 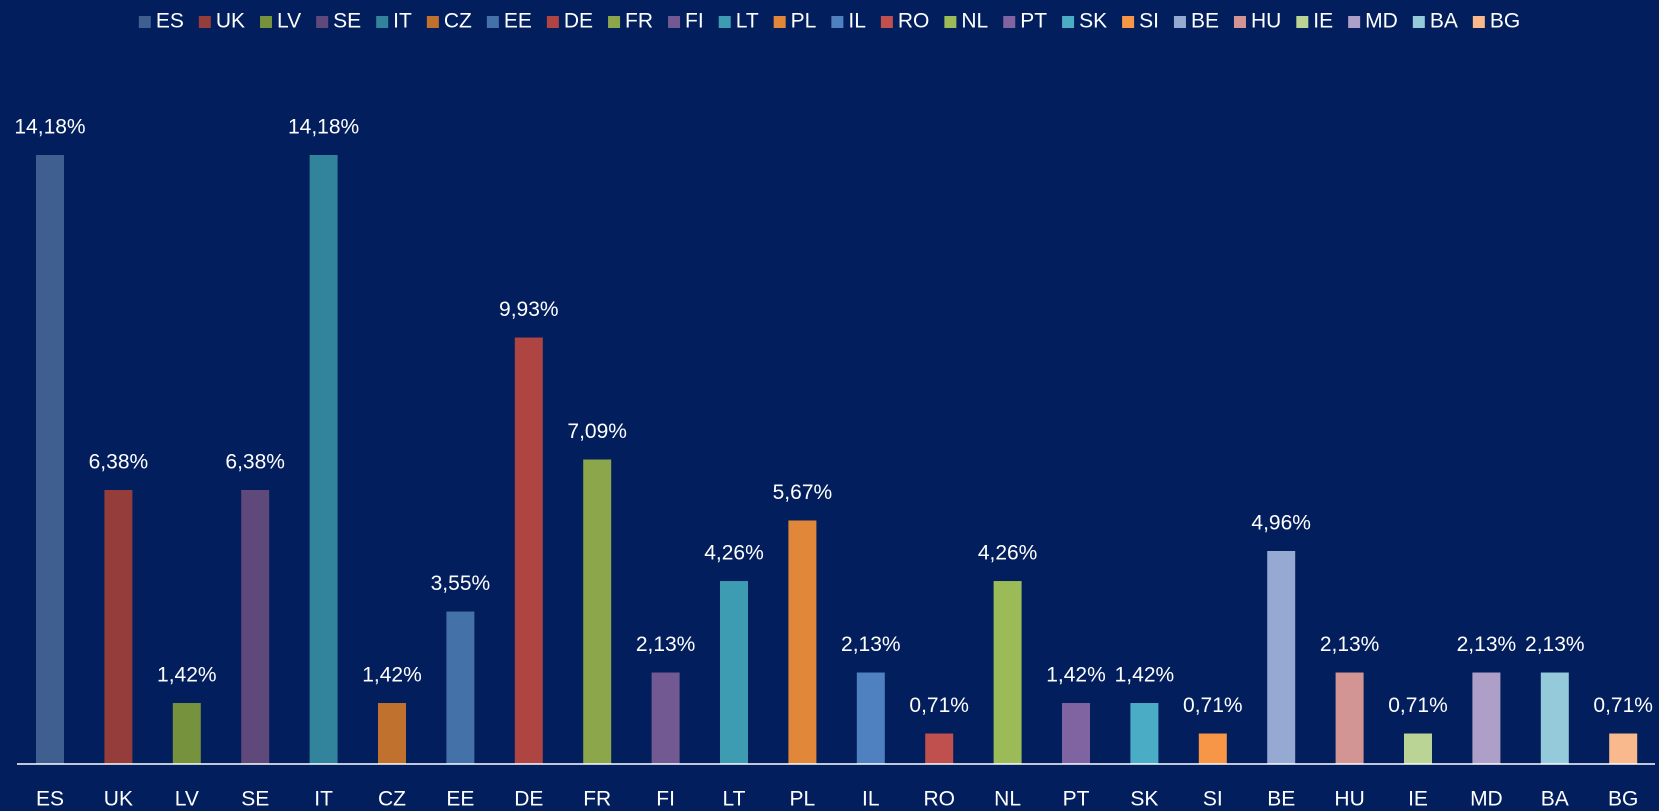 I want to click on legend-label: BA, so click(x=1444, y=21).